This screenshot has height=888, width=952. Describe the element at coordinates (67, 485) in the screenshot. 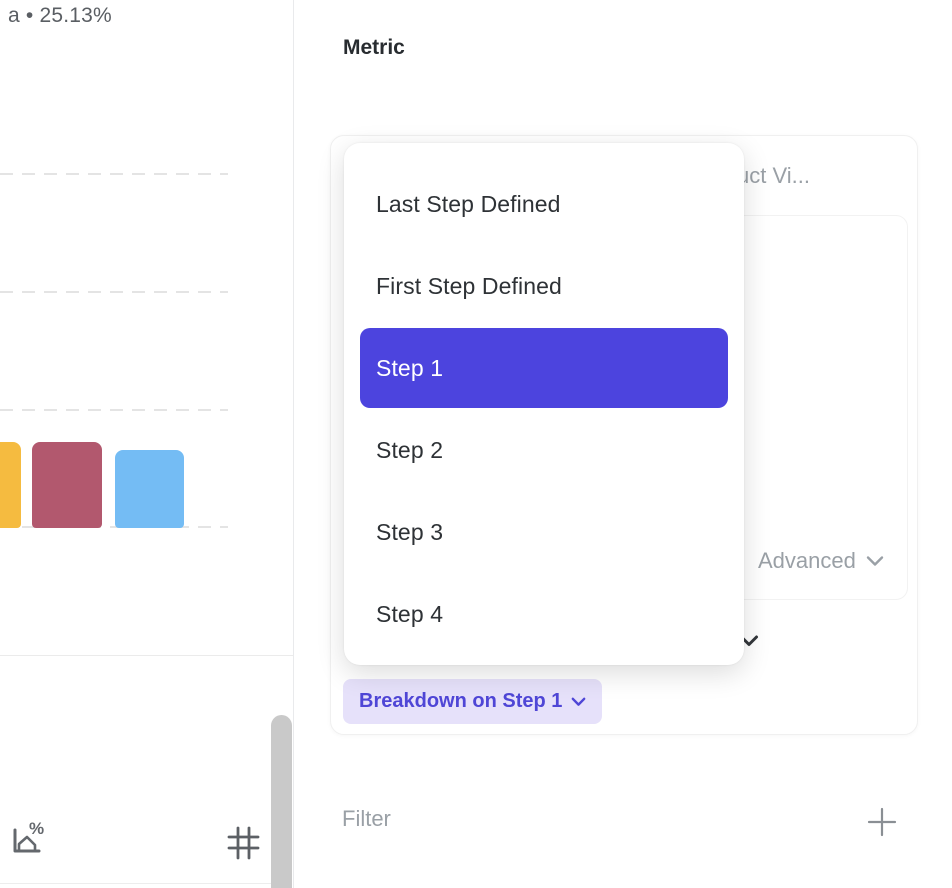

I see `bar-segment-maroon` at that location.